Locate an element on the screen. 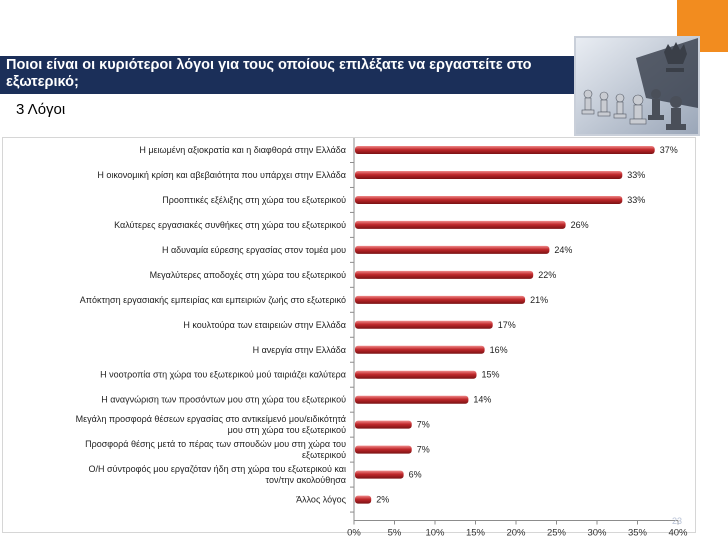 The width and height of the screenshot is (728, 546). bar-value-label: 24% is located at coordinates (563, 250).